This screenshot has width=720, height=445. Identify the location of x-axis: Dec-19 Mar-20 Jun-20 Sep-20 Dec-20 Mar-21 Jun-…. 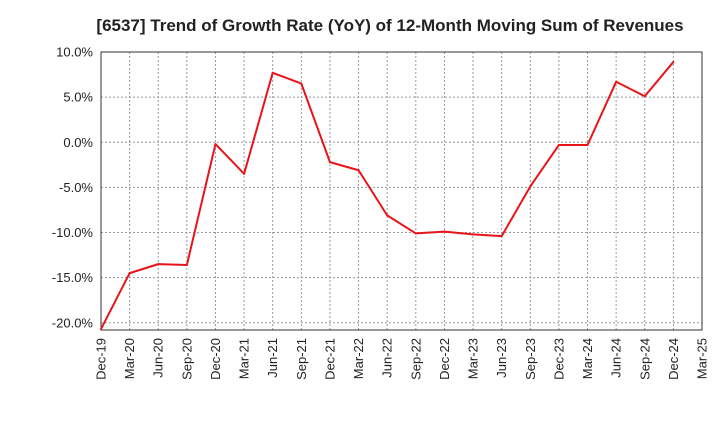
(402, 359).